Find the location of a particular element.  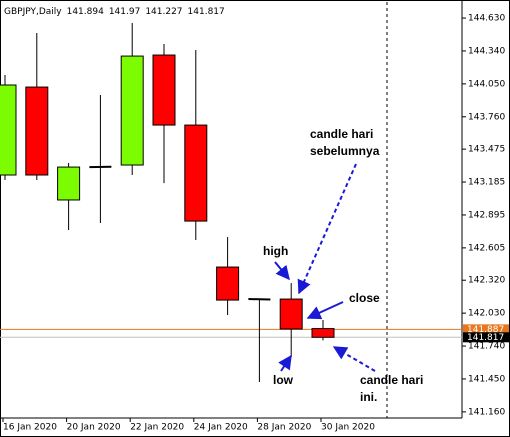

header-value: 141.227 is located at coordinates (163, 12).